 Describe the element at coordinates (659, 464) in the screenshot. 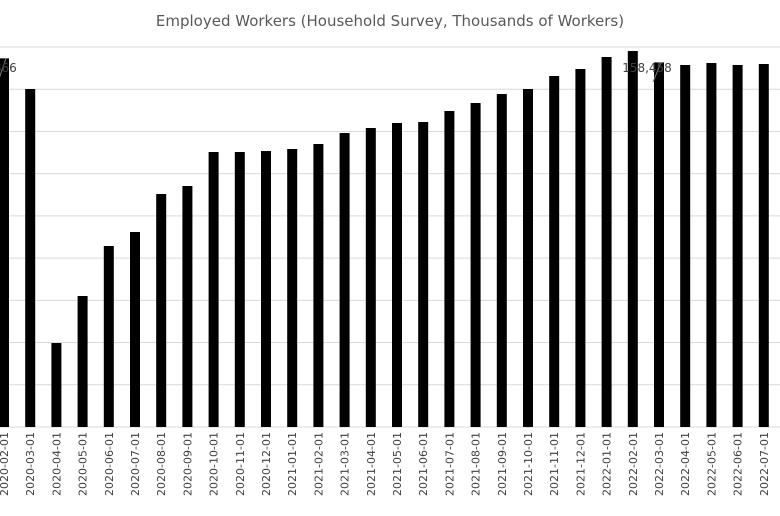

I see `x-tick-label: 2022-03-01` at that location.